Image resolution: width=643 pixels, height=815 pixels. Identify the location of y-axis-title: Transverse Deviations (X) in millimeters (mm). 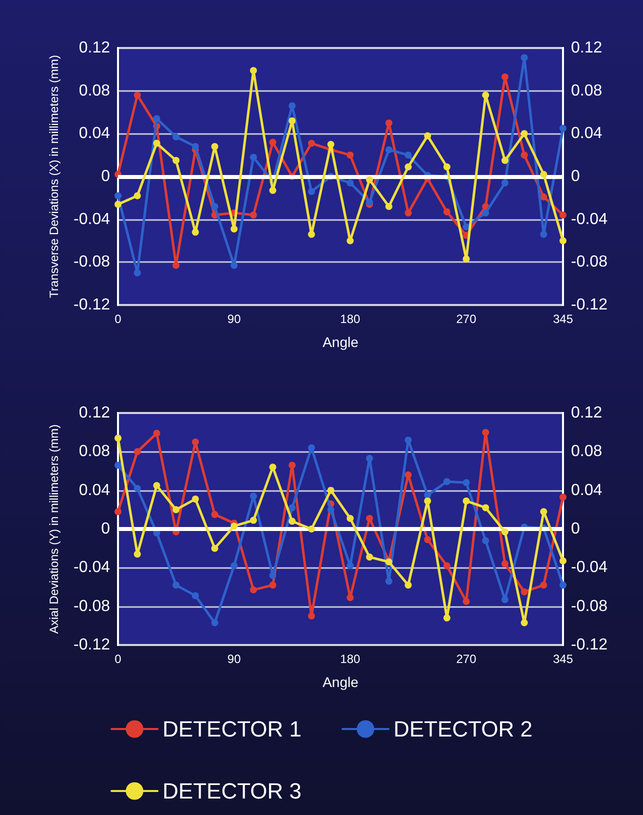
(54, 176).